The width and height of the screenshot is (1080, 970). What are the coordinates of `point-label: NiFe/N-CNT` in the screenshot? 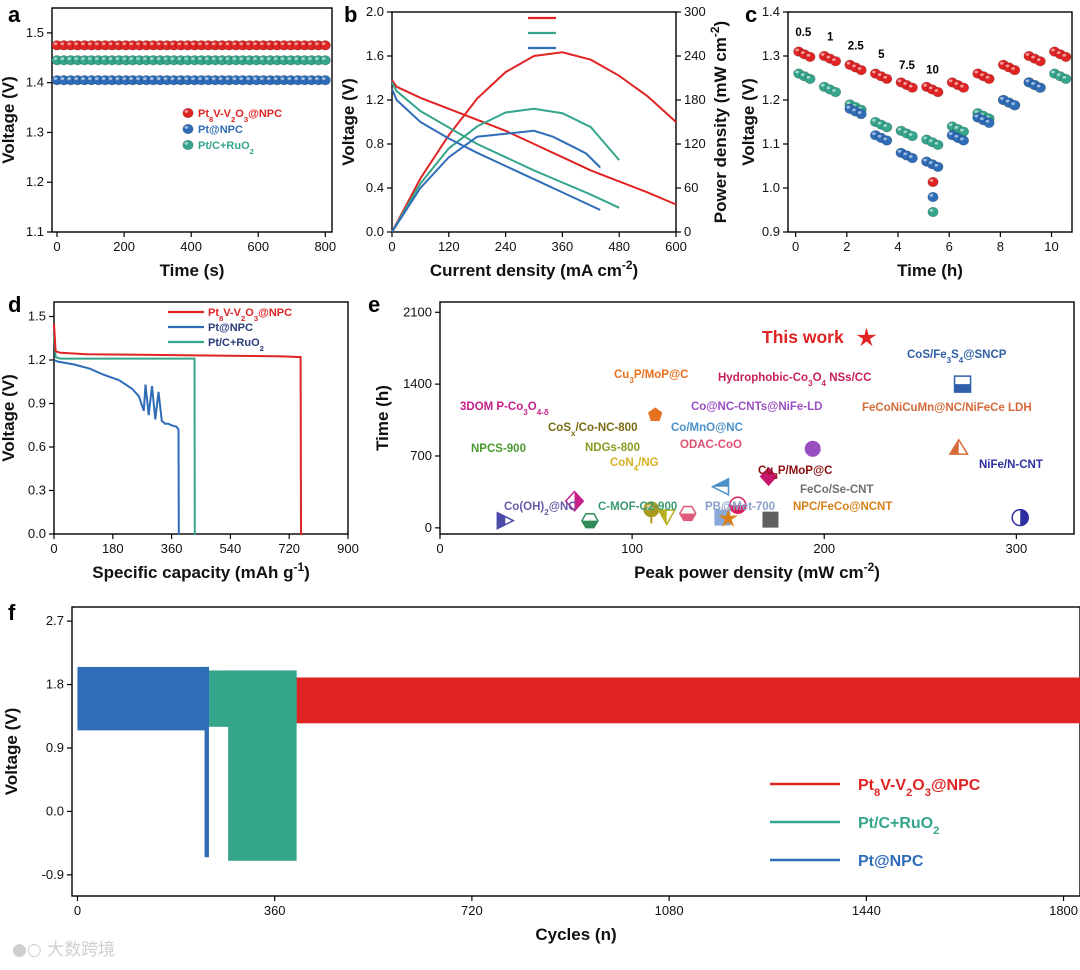 It's located at (1011, 465).